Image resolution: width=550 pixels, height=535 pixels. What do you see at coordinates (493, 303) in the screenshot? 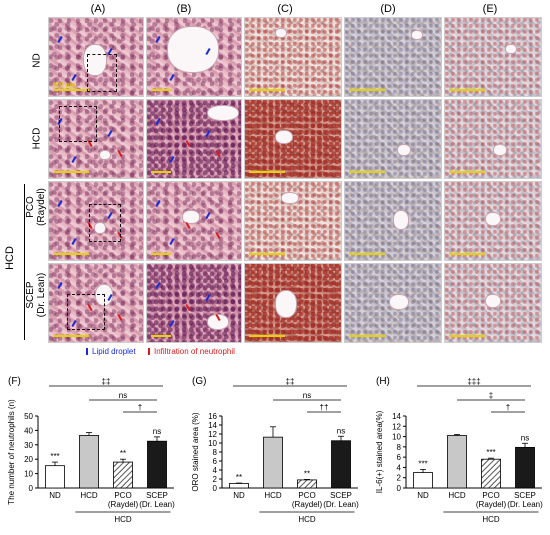
I see `micrograph-scep-e` at bounding box center [493, 303].